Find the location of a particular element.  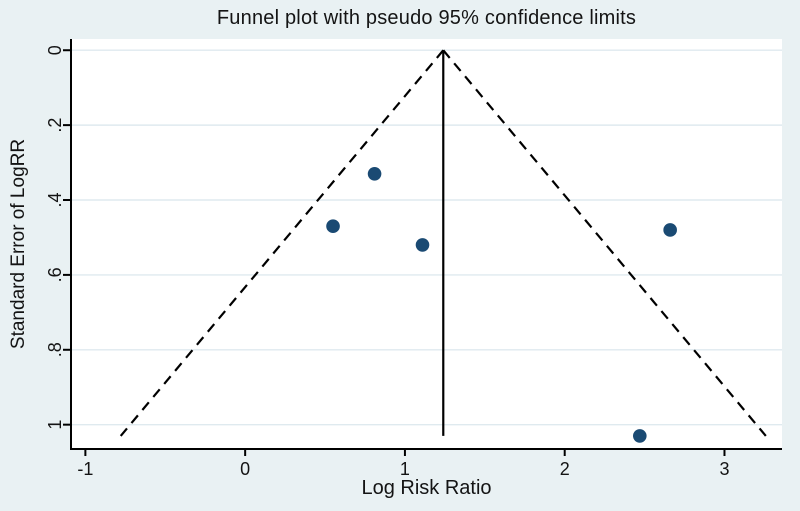

y-tick-label: .2 is located at coordinates (55, 125).